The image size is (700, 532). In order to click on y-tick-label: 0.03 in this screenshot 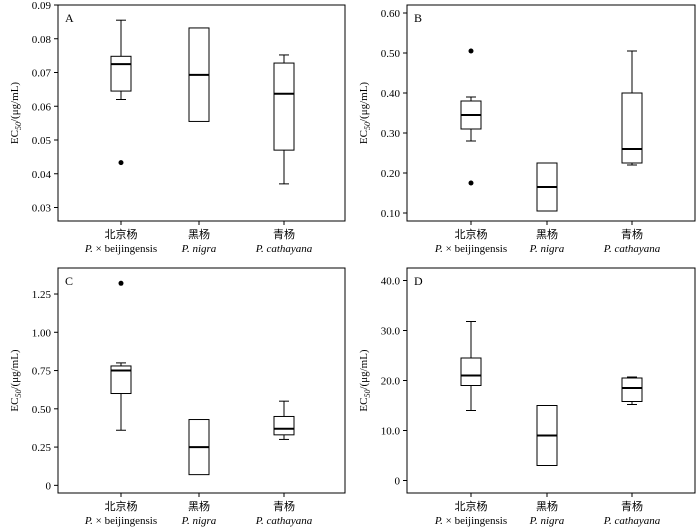, I will do `click(42, 209)`.